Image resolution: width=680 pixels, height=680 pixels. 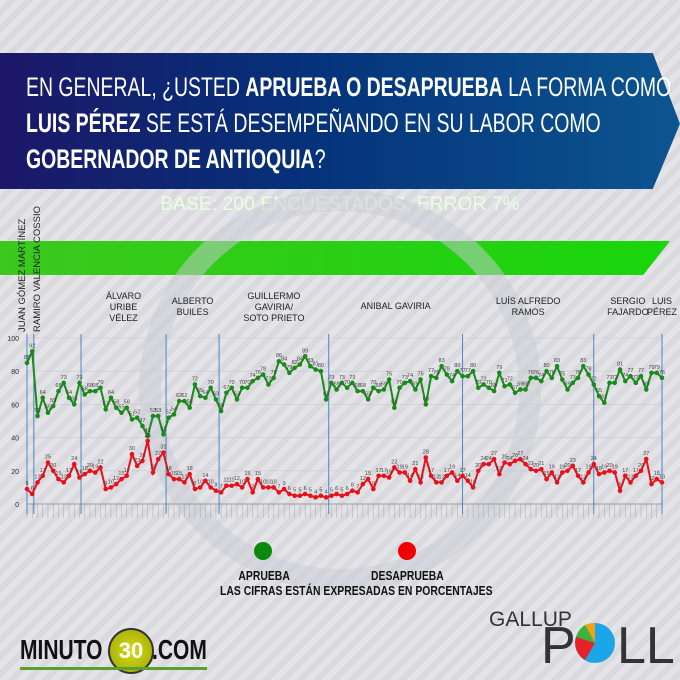 What do you see at coordinates (237, 479) in the screenshot?
I see `data-label: 12` at bounding box center [237, 479].